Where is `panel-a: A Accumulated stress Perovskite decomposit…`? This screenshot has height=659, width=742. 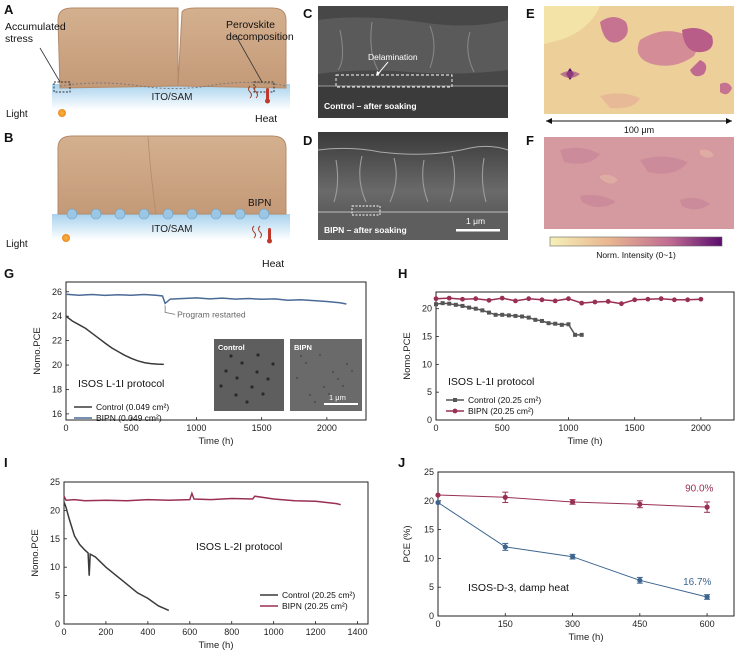 panel-a: A Accumulated stress Perovskite decomposit… is located at coordinates (149, 63).